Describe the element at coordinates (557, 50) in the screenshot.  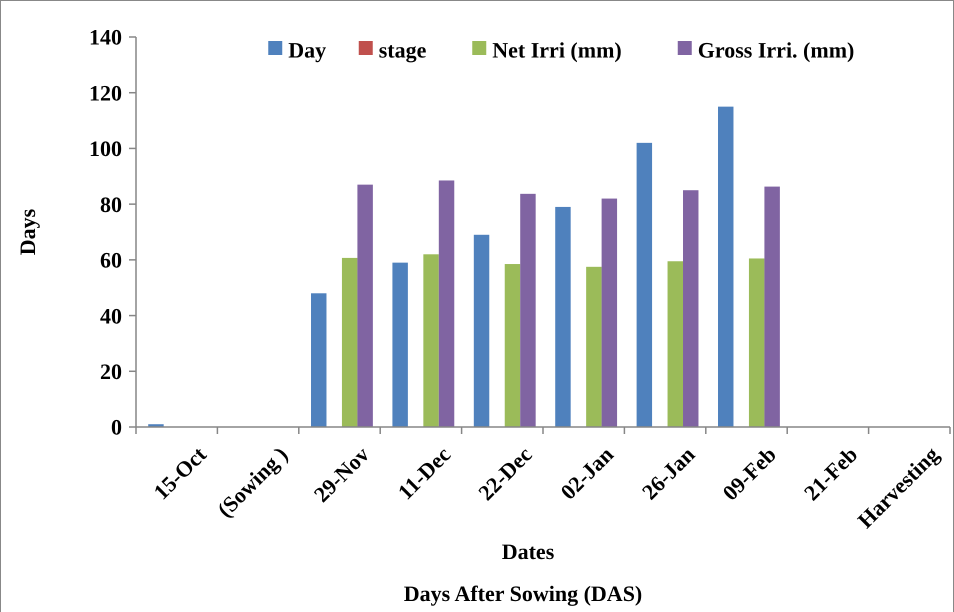
I see `legend-label: Net Irri (mm)` at that location.